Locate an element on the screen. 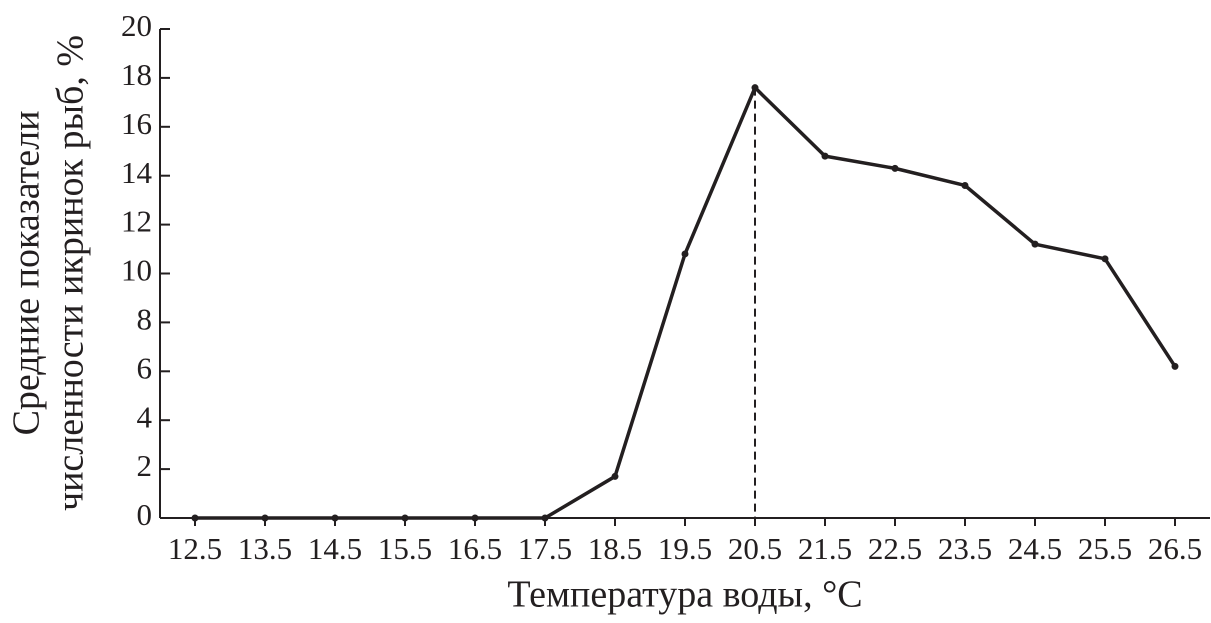 The height and width of the screenshot is (623, 1211). y-tick-label: 8 is located at coordinates (145, 319).